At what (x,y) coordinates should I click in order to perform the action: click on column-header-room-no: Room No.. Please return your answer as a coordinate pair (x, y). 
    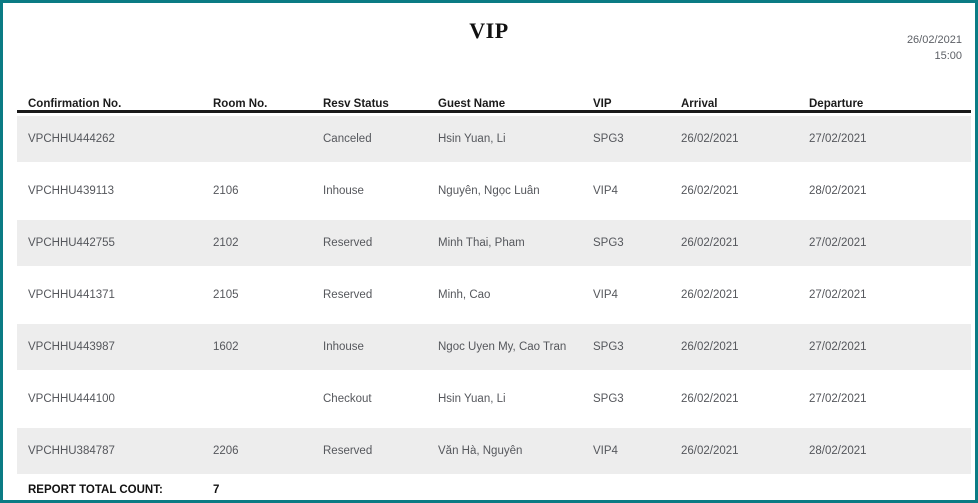
    Looking at the image, I should click on (240, 104).